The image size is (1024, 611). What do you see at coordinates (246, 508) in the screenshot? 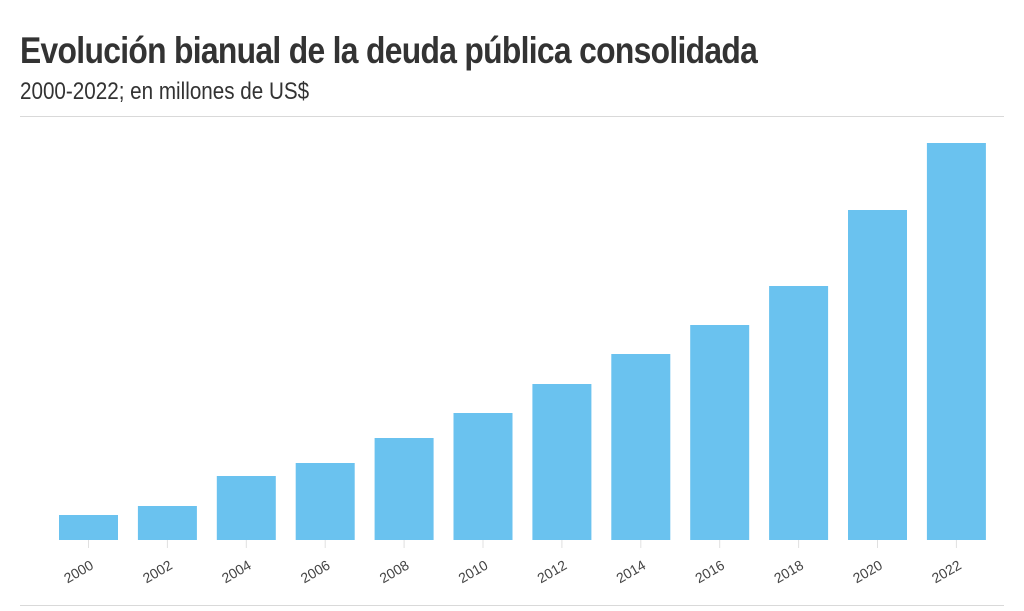
I see `bar-2004` at bounding box center [246, 508].